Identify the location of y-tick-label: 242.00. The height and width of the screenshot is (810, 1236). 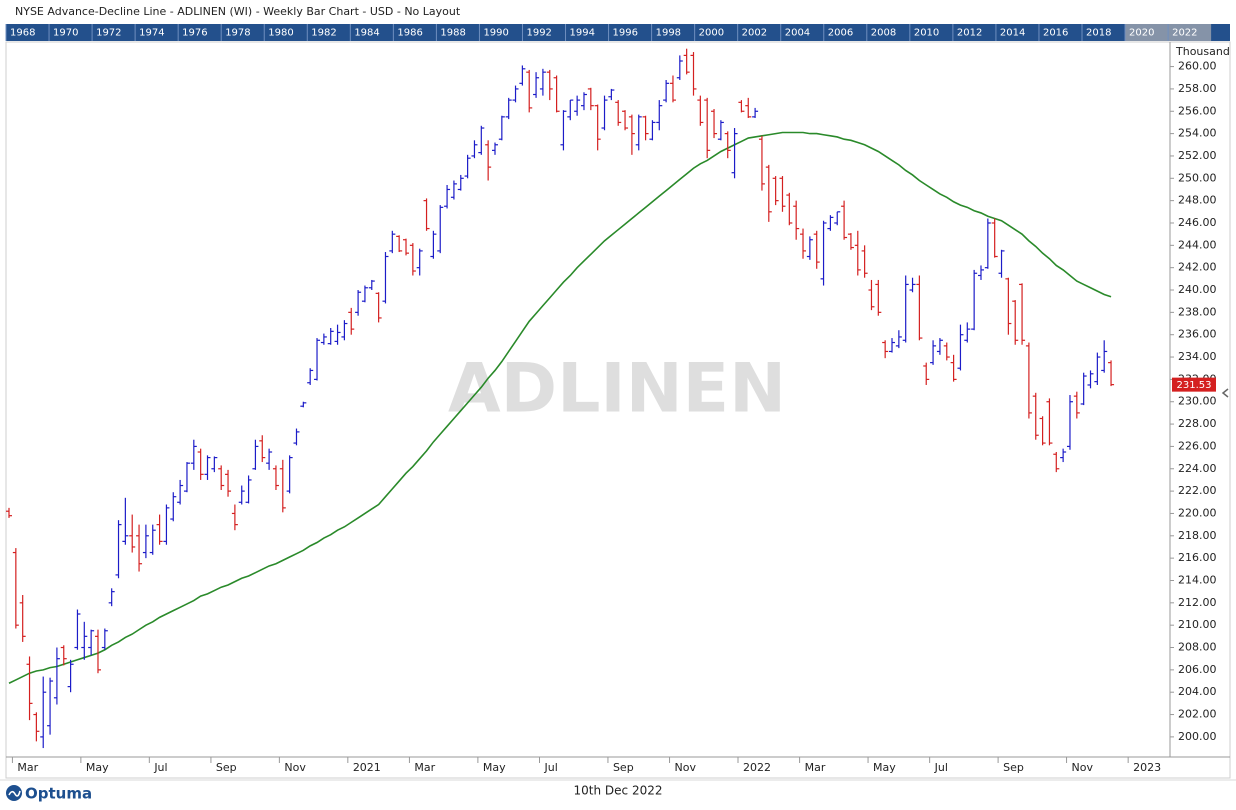
(1197, 267).